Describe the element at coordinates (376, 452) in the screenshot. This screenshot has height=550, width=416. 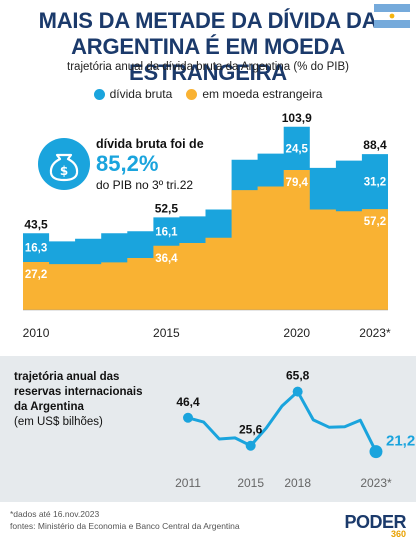
I see `reserves-point-2023` at that location.